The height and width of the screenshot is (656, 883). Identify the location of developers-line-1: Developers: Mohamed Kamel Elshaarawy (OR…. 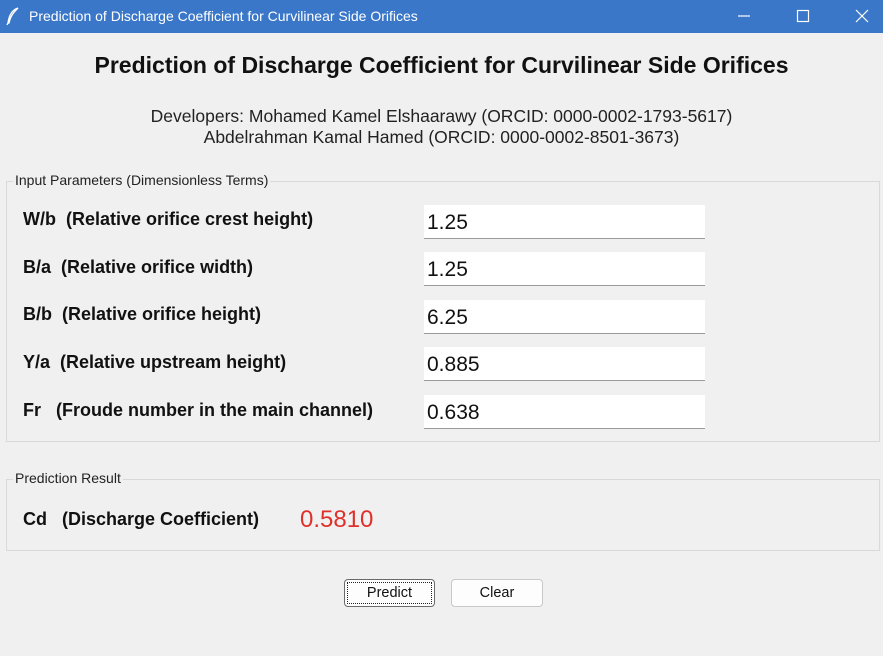
(441, 116).